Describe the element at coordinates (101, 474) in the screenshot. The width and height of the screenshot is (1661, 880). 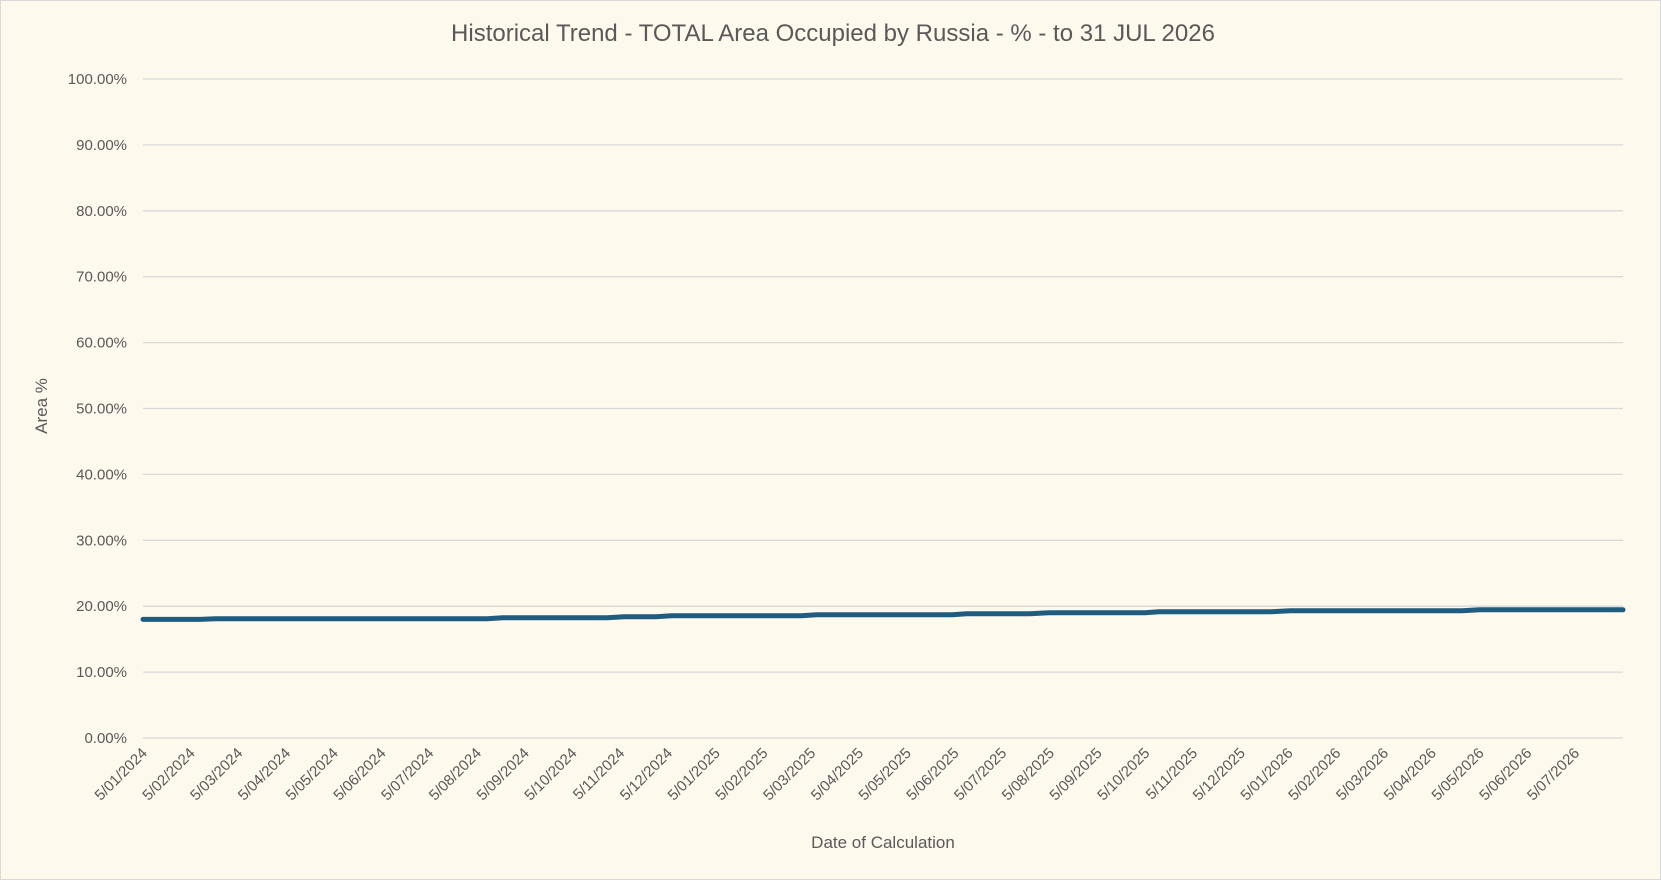
I see `y-tick-label: 40.00%` at that location.